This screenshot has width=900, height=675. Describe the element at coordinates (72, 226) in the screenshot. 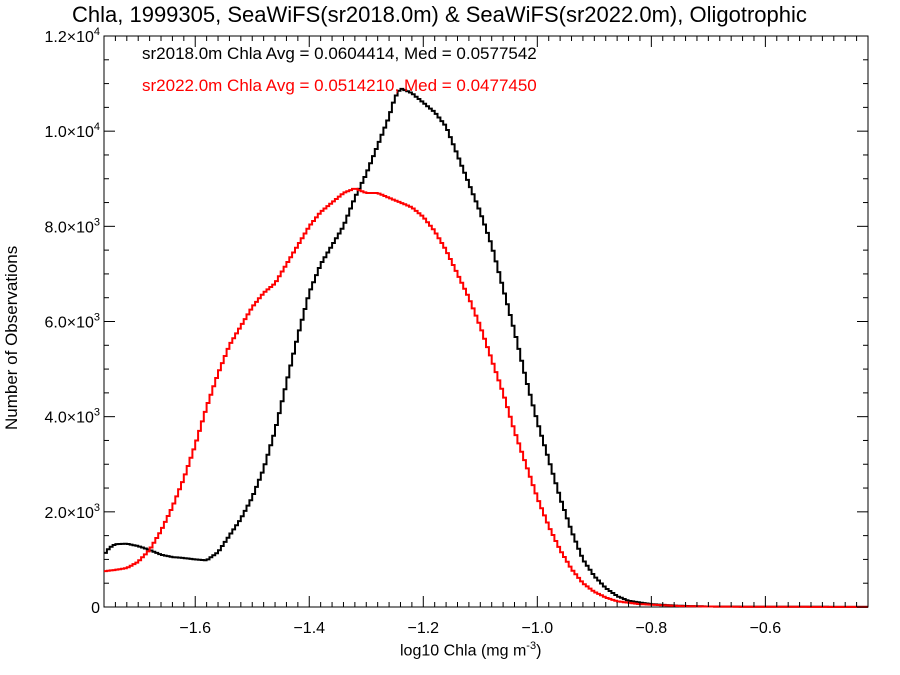

I see `y-tick-label: 8.0×10³` at that location.